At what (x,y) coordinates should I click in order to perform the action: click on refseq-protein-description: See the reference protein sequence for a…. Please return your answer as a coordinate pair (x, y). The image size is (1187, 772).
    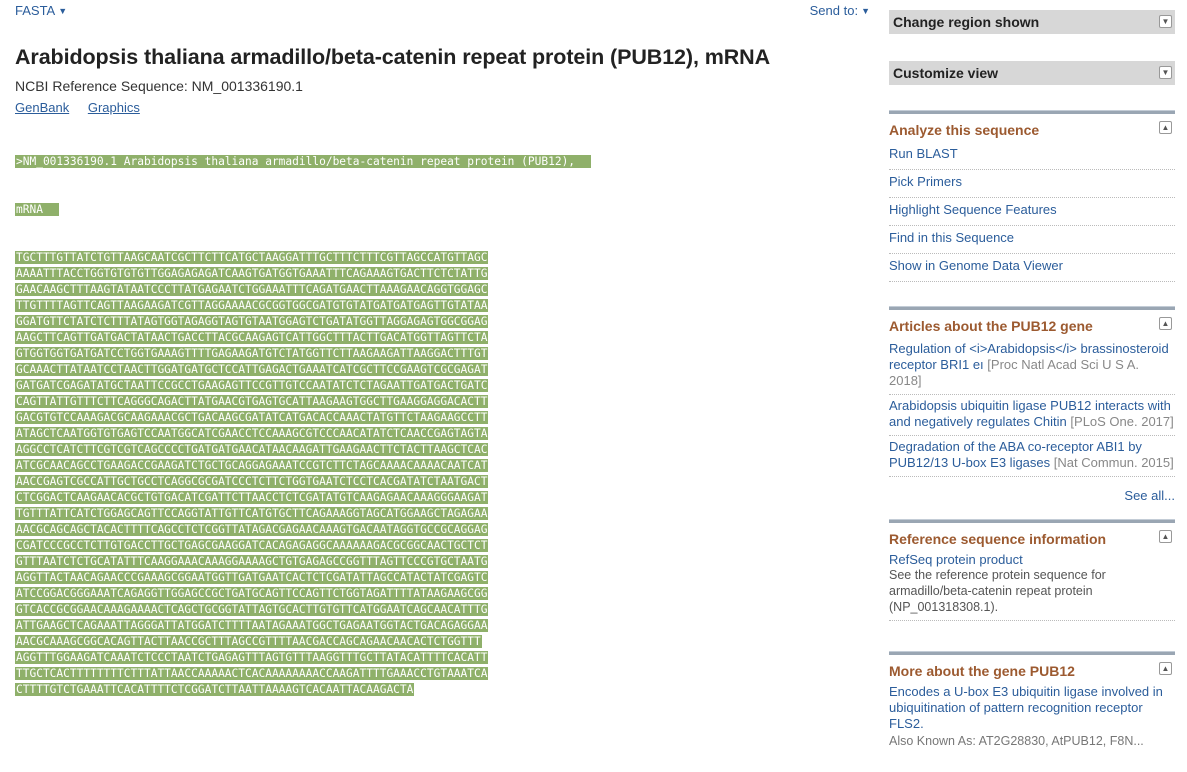
    Looking at the image, I should click on (1032, 594).